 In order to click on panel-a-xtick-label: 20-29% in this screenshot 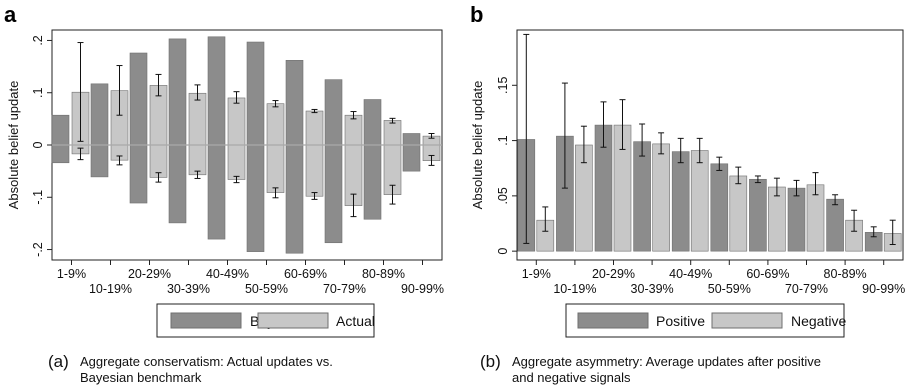, I will do `click(149, 274)`.